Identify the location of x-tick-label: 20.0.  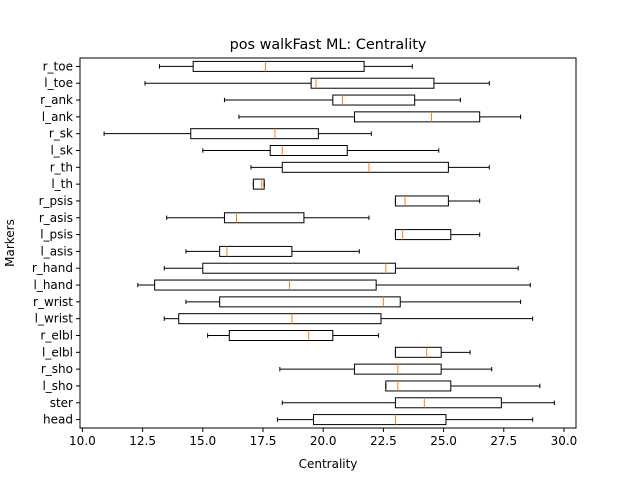
(323, 441).